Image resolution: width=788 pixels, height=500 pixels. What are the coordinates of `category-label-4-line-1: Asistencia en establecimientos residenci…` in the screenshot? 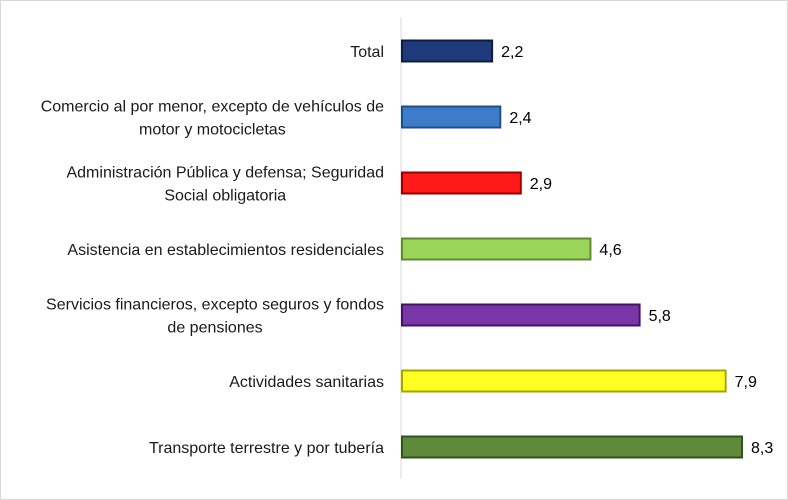 It's located at (225, 250).